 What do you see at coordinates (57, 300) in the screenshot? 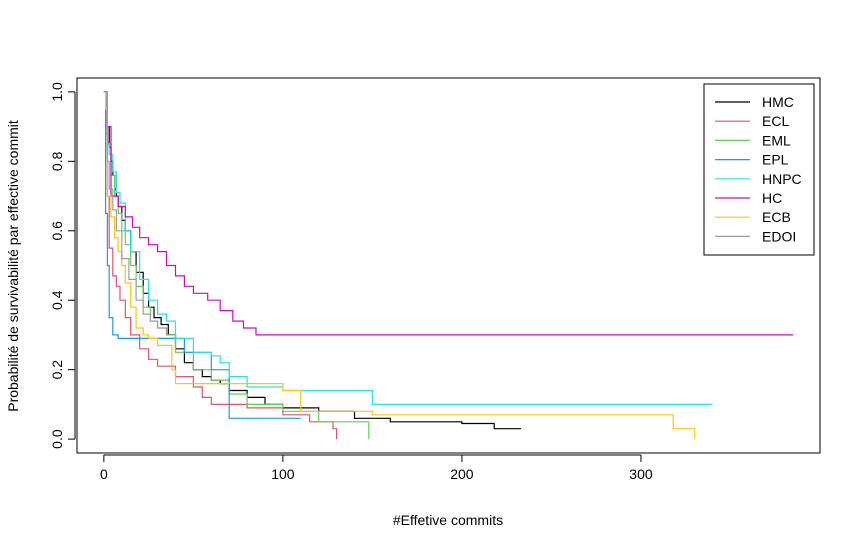
I see `y-tick-label: 0.4` at bounding box center [57, 300].